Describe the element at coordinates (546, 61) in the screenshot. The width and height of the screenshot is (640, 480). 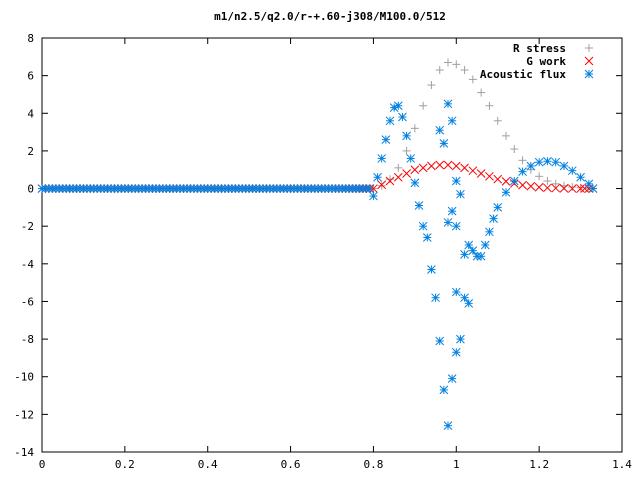
I see `legend-label: G work` at that location.